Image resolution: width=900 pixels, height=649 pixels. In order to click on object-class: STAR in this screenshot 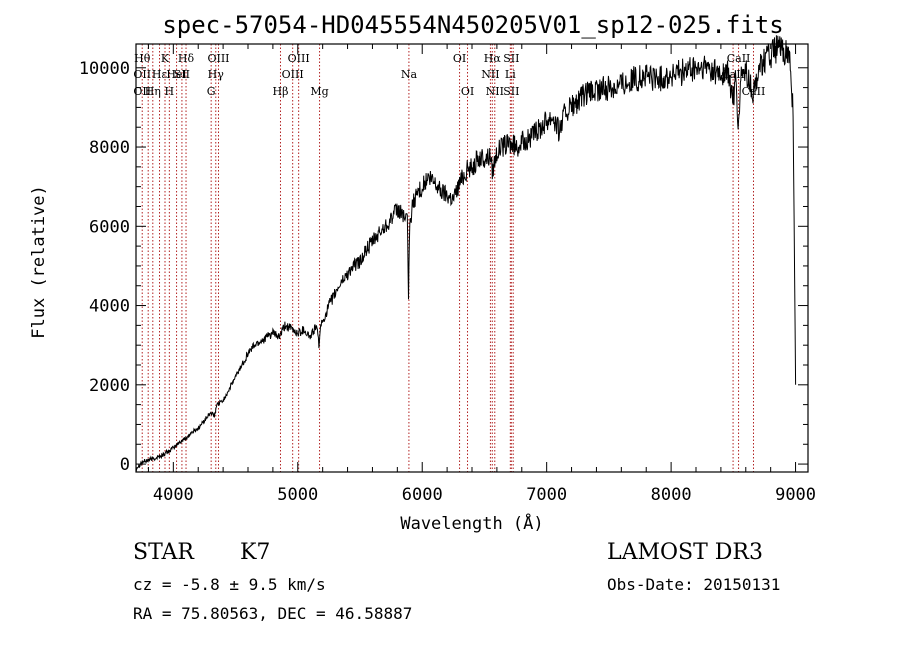, I will do `click(163, 552)`.